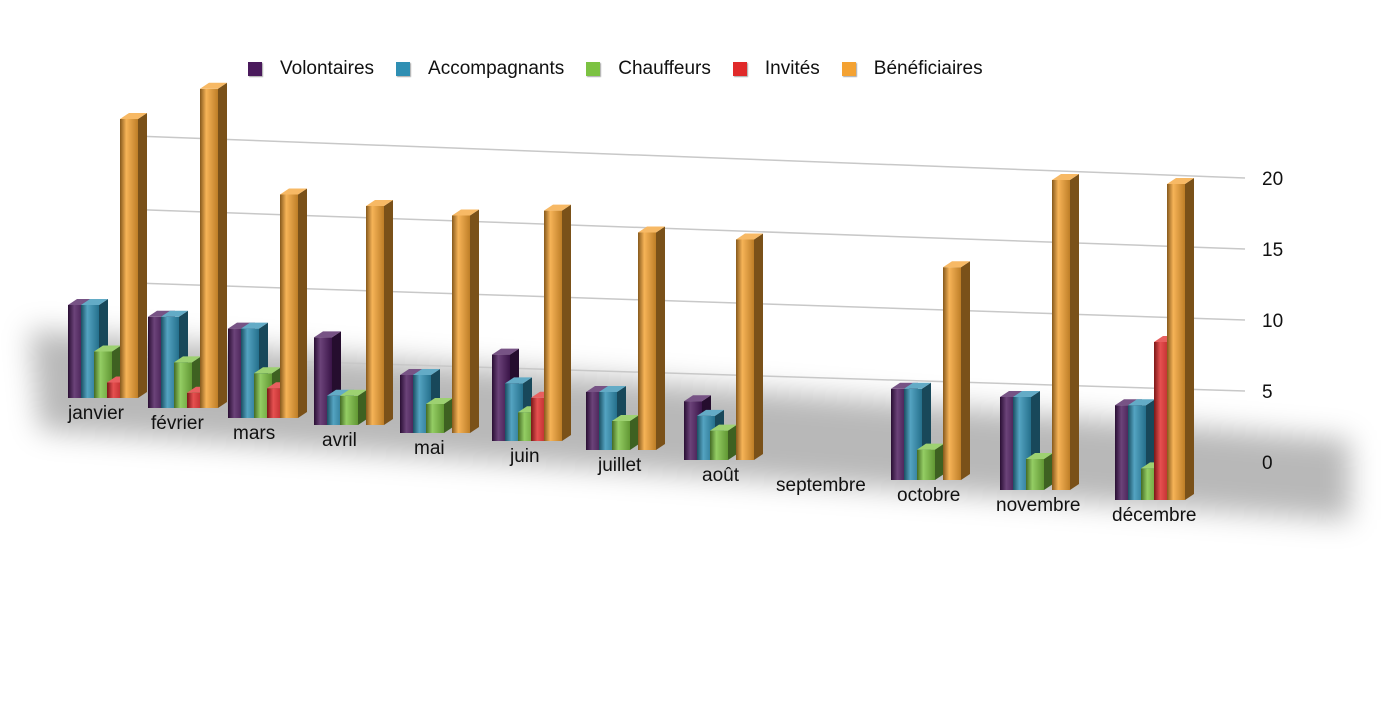  What do you see at coordinates (353, 407) in the screenshot?
I see `bar-chauffeurs-avril` at bounding box center [353, 407].